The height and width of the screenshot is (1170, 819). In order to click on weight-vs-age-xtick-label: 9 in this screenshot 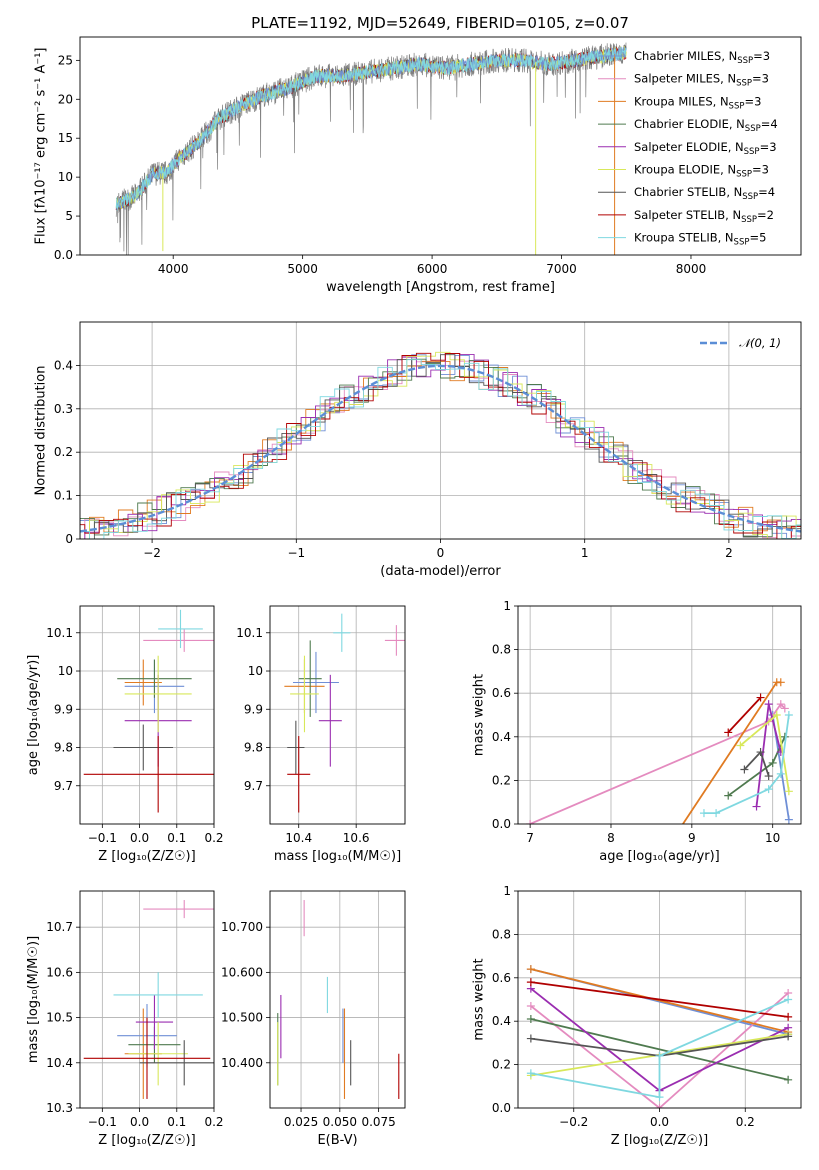, I will do `click(692, 838)`.